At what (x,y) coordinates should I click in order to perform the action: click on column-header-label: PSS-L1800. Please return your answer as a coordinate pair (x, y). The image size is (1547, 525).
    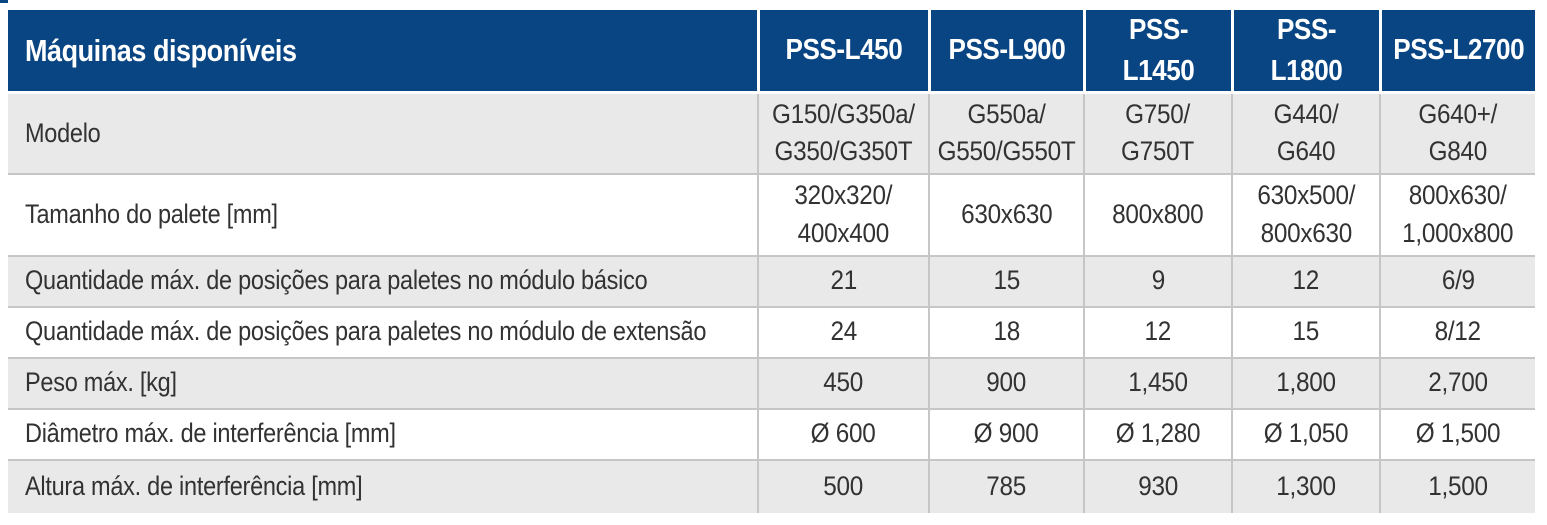
    Looking at the image, I should click on (1306, 50).